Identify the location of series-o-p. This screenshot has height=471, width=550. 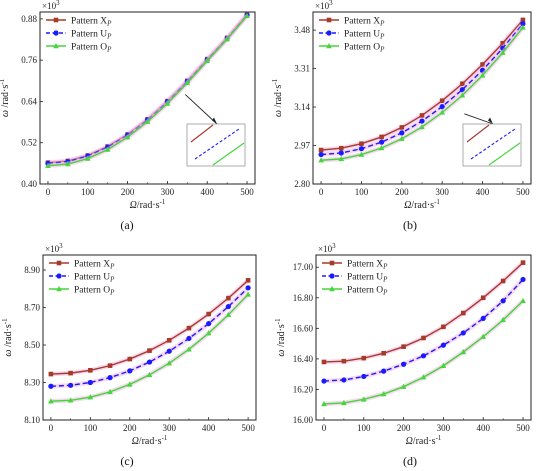
(423, 352).